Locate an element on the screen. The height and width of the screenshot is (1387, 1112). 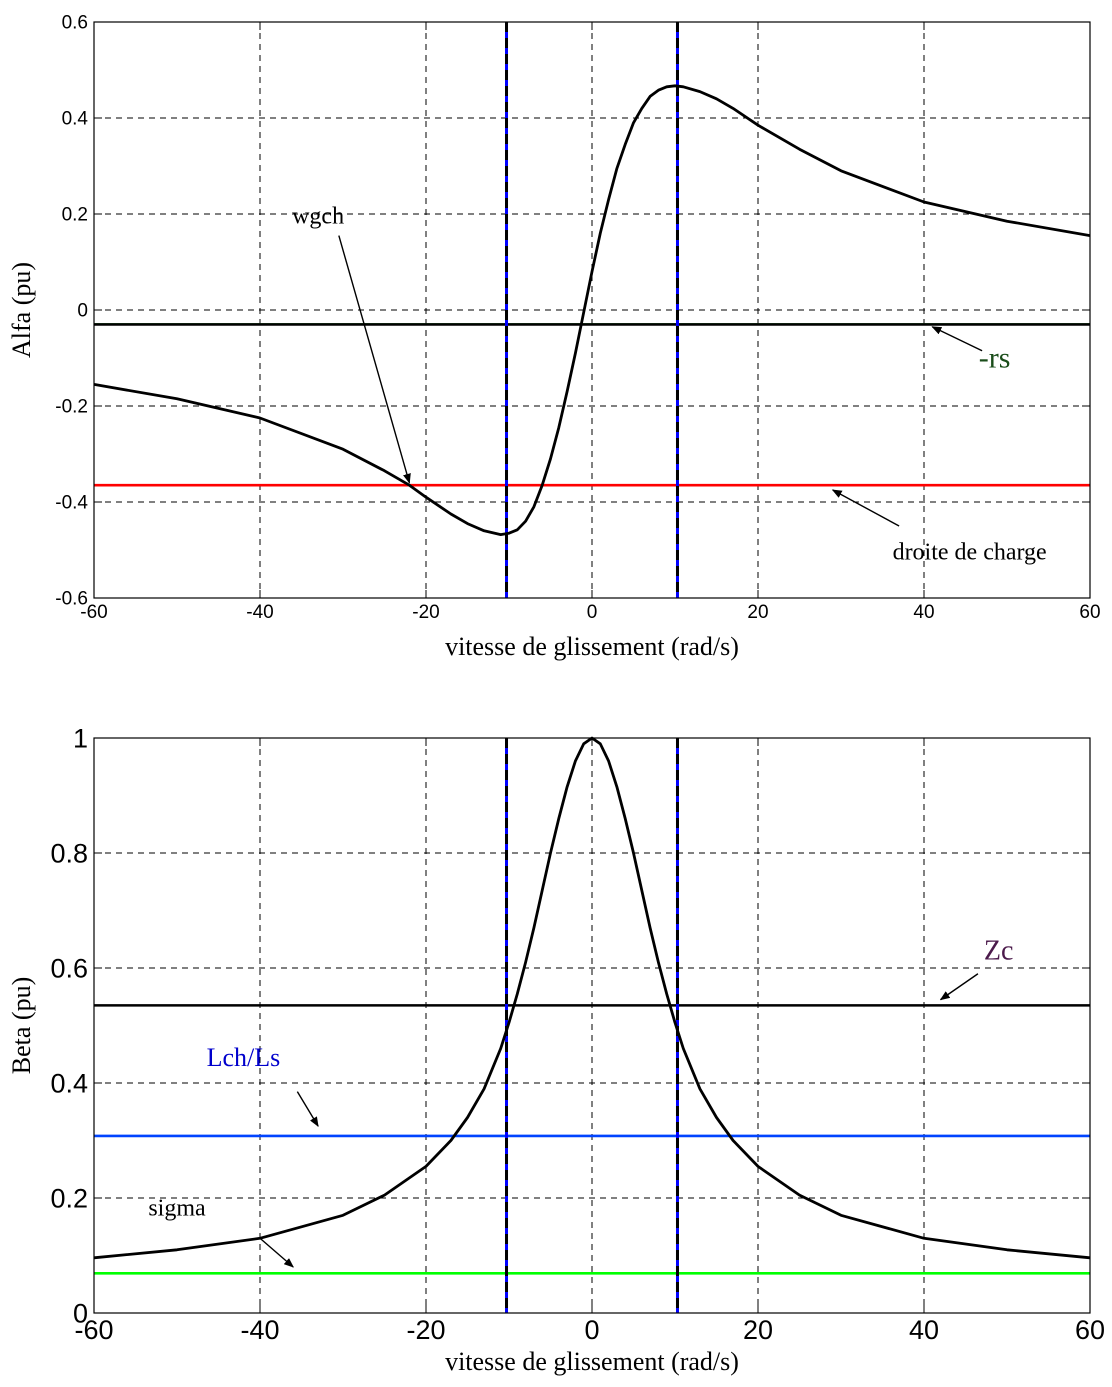
y-tick-label: 0.8 is located at coordinates (69, 853).